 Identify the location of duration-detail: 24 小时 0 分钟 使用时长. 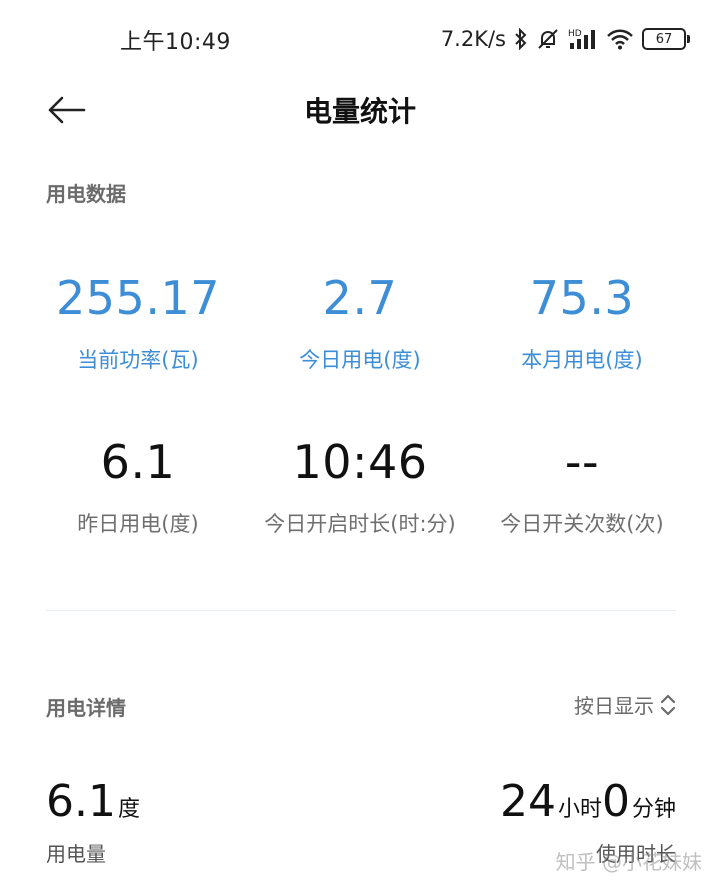
(588, 821).